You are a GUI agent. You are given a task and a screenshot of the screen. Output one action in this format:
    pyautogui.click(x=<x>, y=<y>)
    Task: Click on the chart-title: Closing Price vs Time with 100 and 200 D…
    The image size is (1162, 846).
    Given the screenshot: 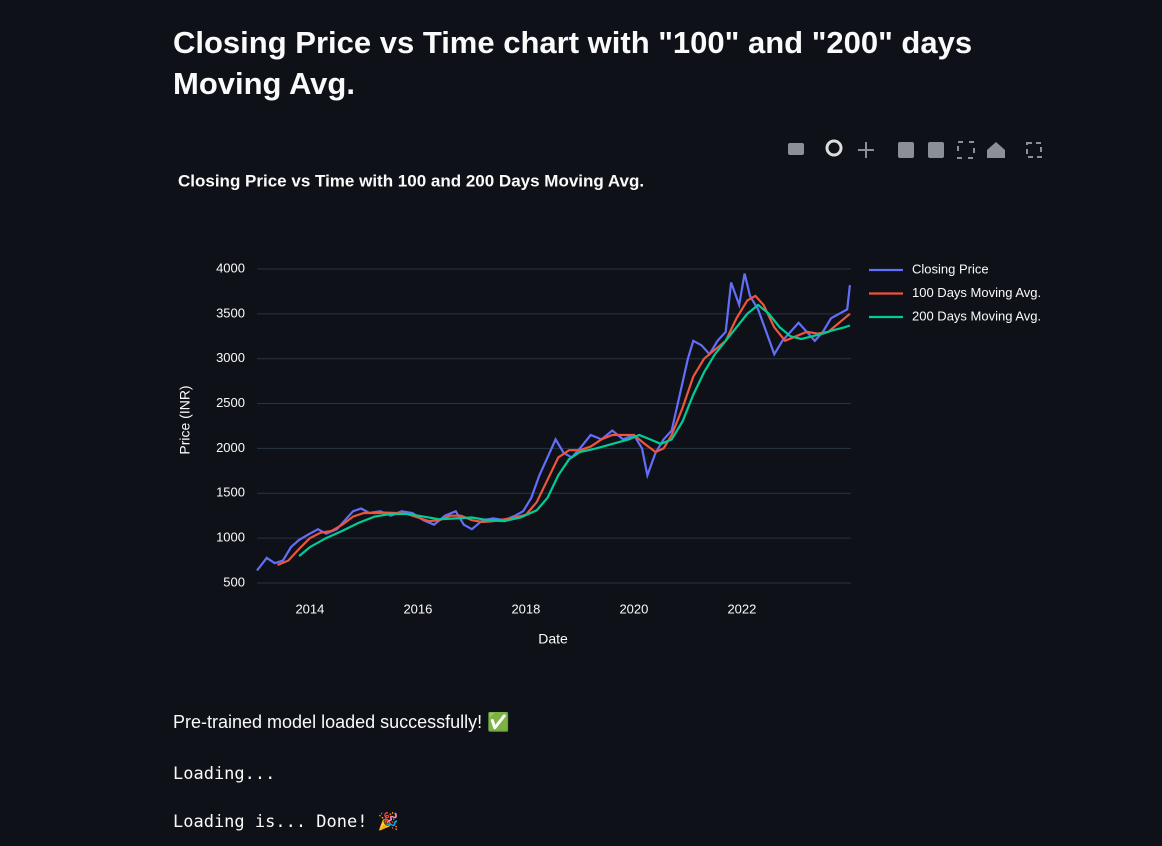 What is the action you would take?
    pyautogui.click(x=411, y=180)
    